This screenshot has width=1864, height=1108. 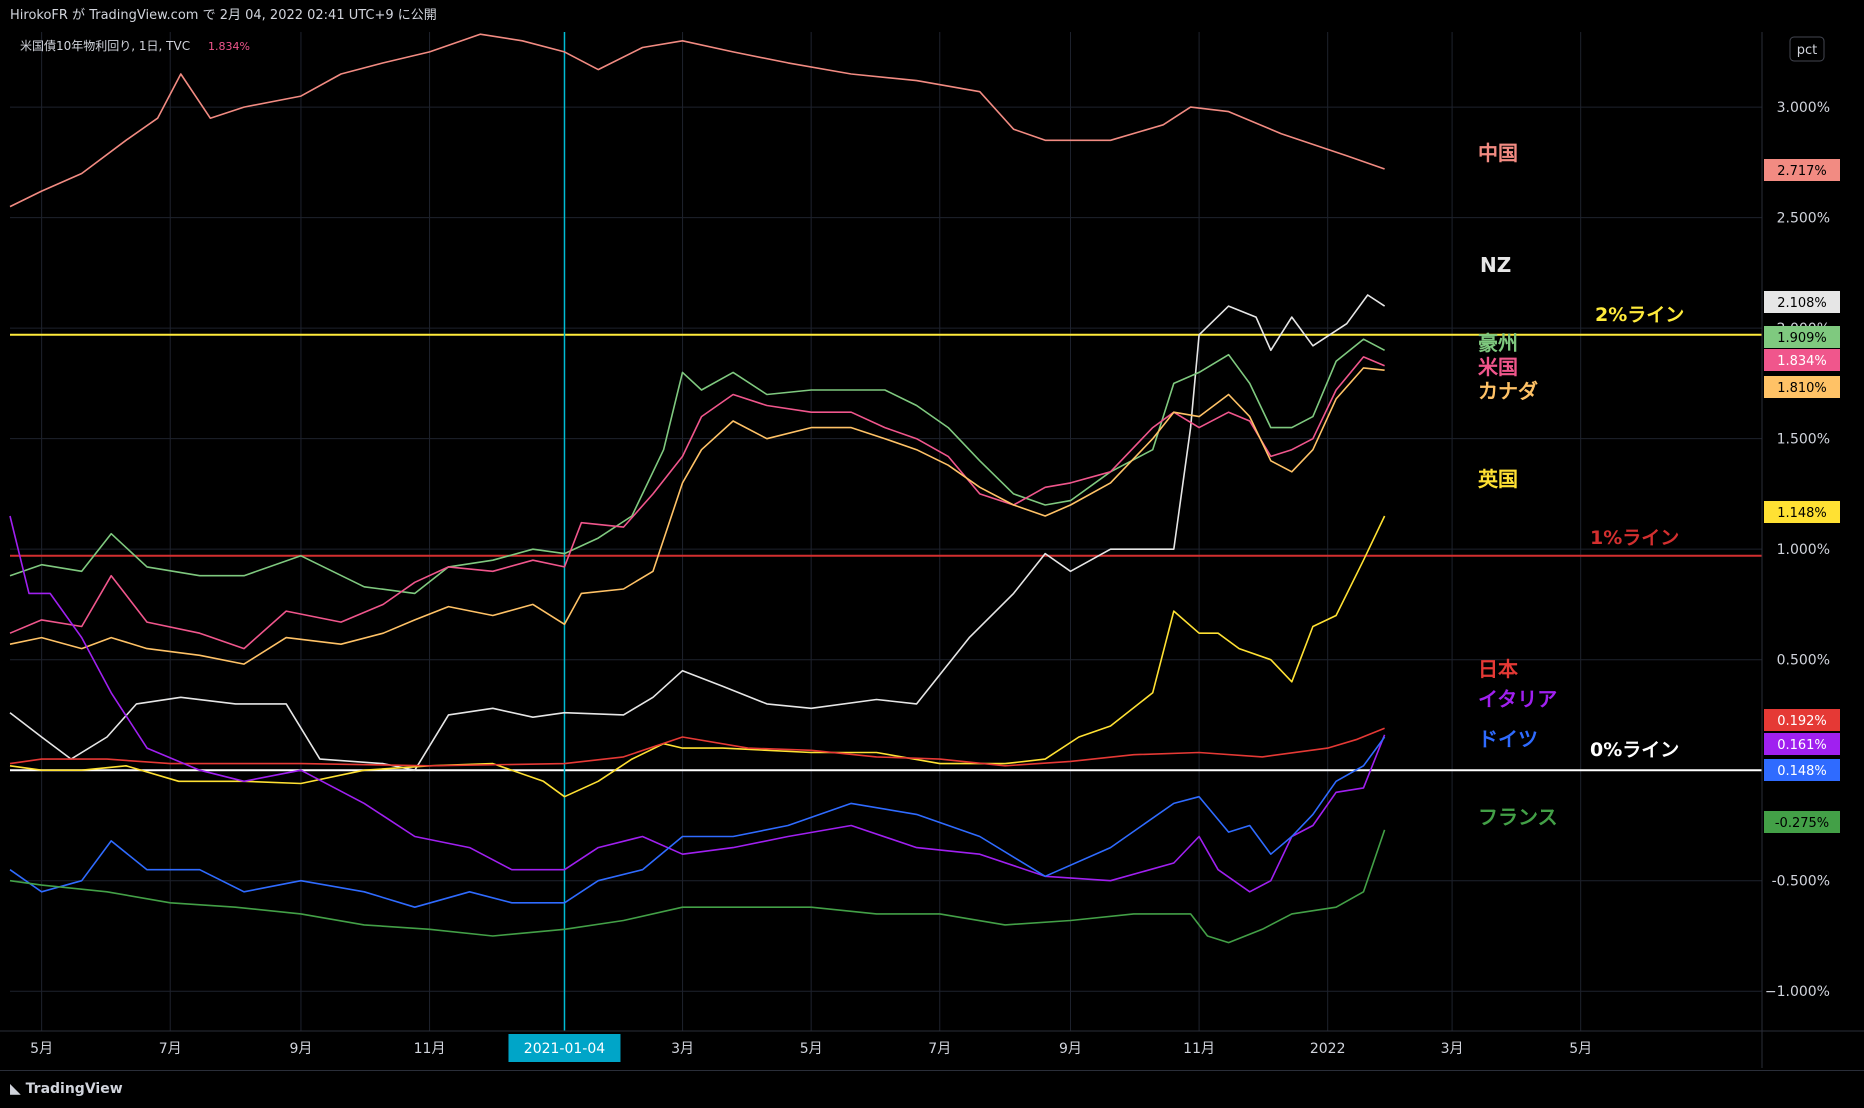 I want to click on hline-label-line1: 1%ライン, so click(x=1634, y=538).